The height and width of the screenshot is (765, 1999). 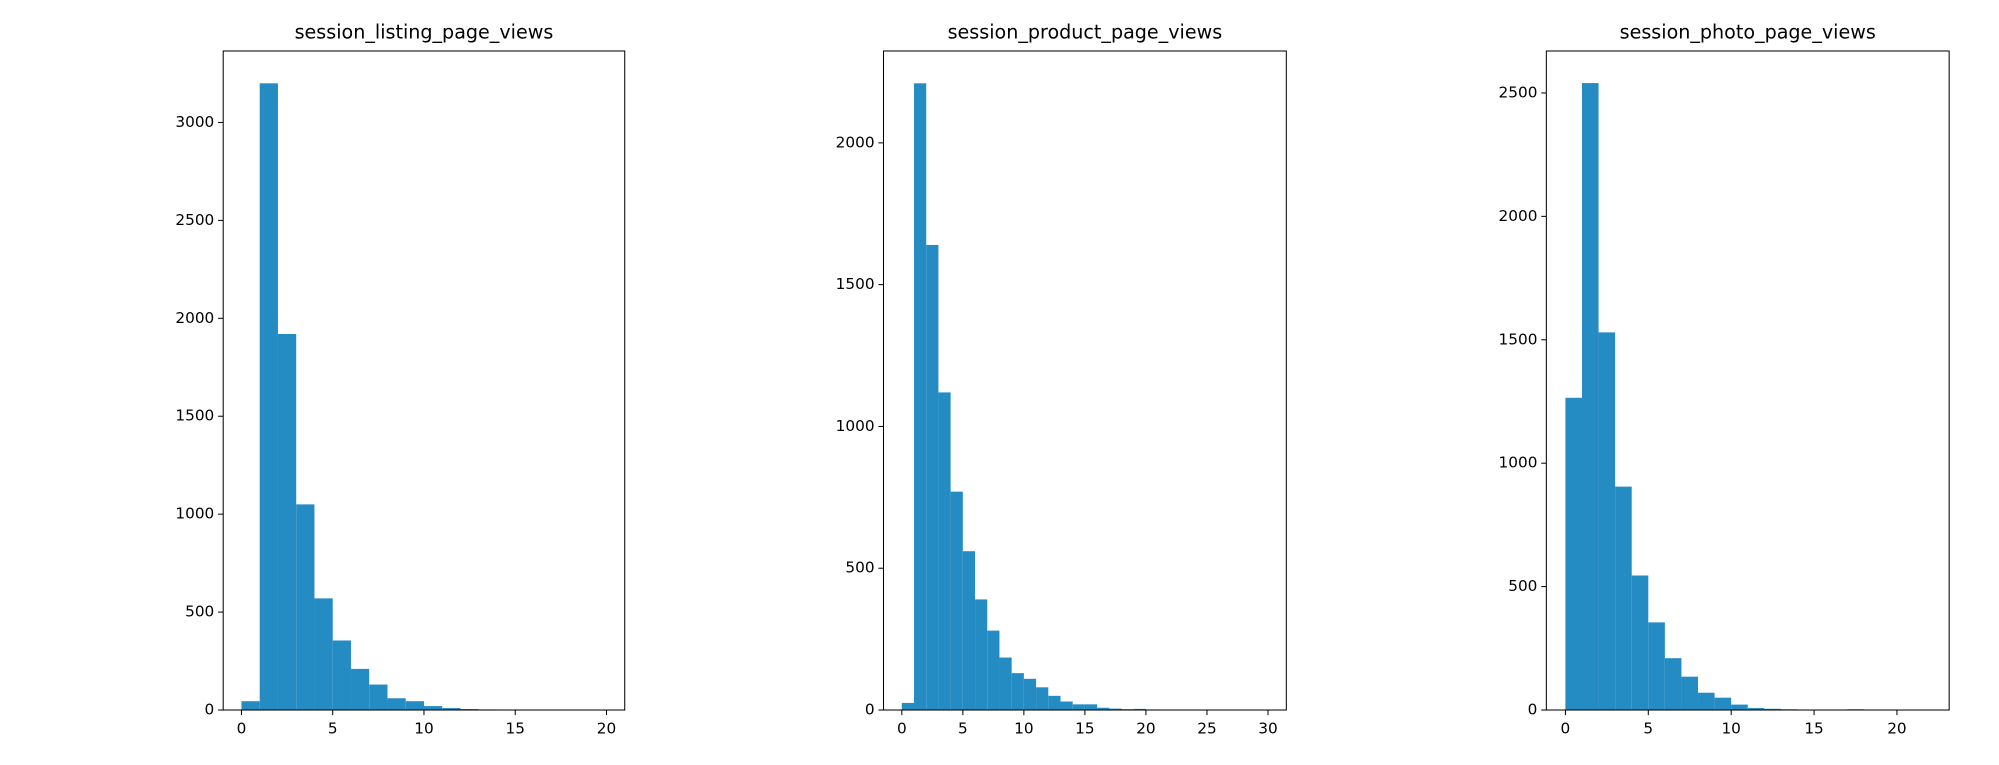 I want to click on x-tick-label: 25, so click(x=1206, y=729).